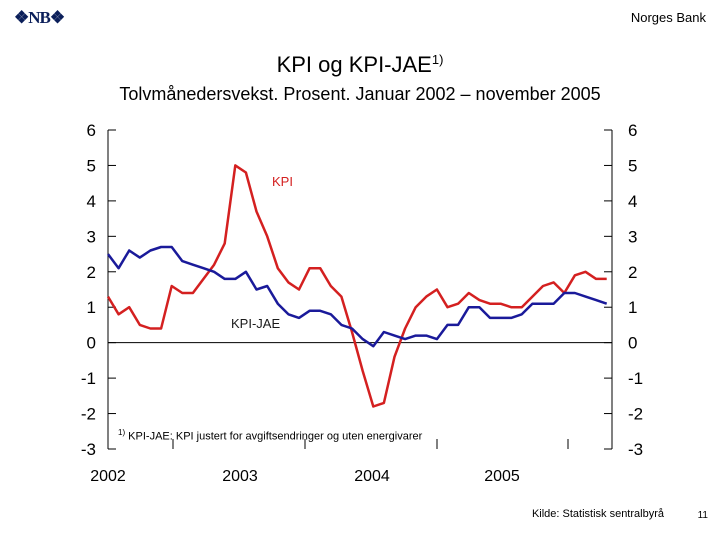 The image size is (720, 540). Describe the element at coordinates (122, 432) in the screenshot. I see `footnote-marker: 1)` at that location.